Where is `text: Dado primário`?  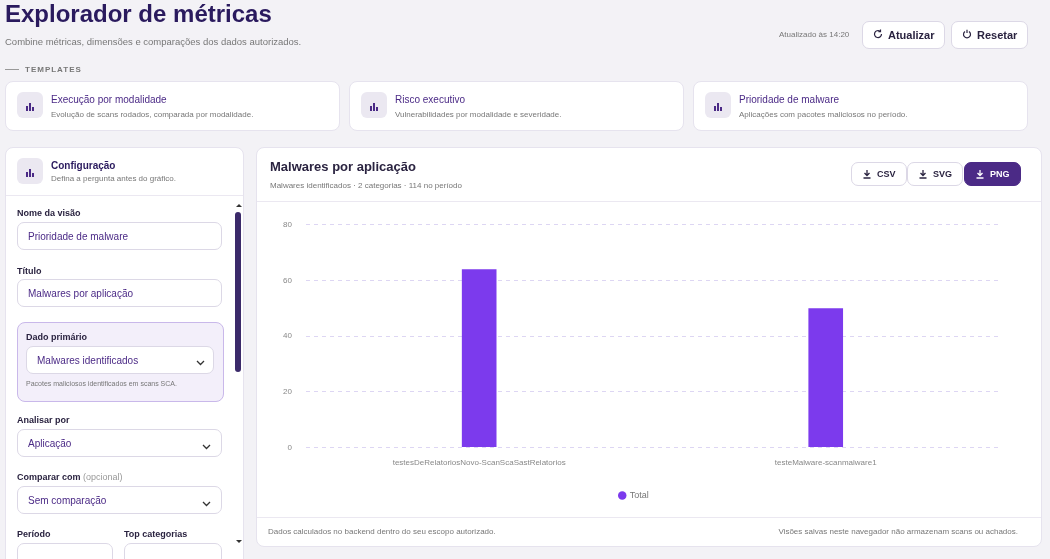
text: Dado primário is located at coordinates (57, 337).